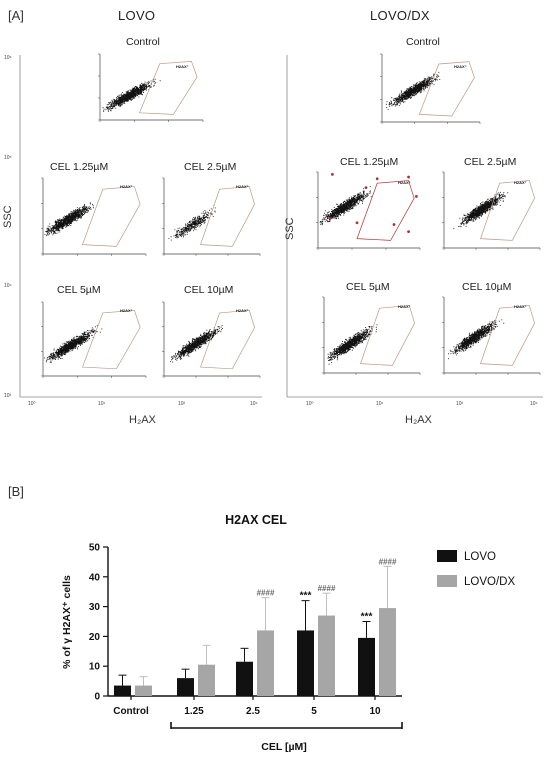  What do you see at coordinates (491, 210) in the screenshot?
I see `lovodx-cel25-scatter` at bounding box center [491, 210].